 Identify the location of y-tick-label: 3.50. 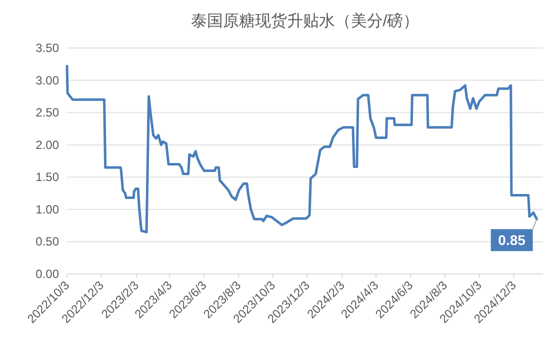
(48, 48).